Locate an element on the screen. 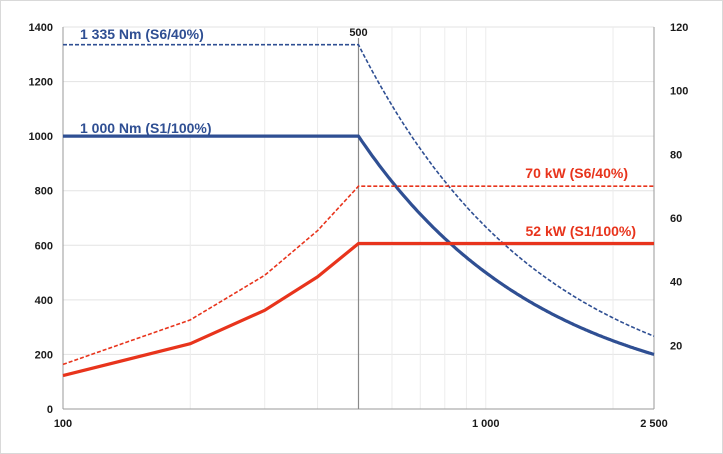 Image resolution: width=723 pixels, height=454 pixels. y-right-tick-label: 80 is located at coordinates (676, 155).